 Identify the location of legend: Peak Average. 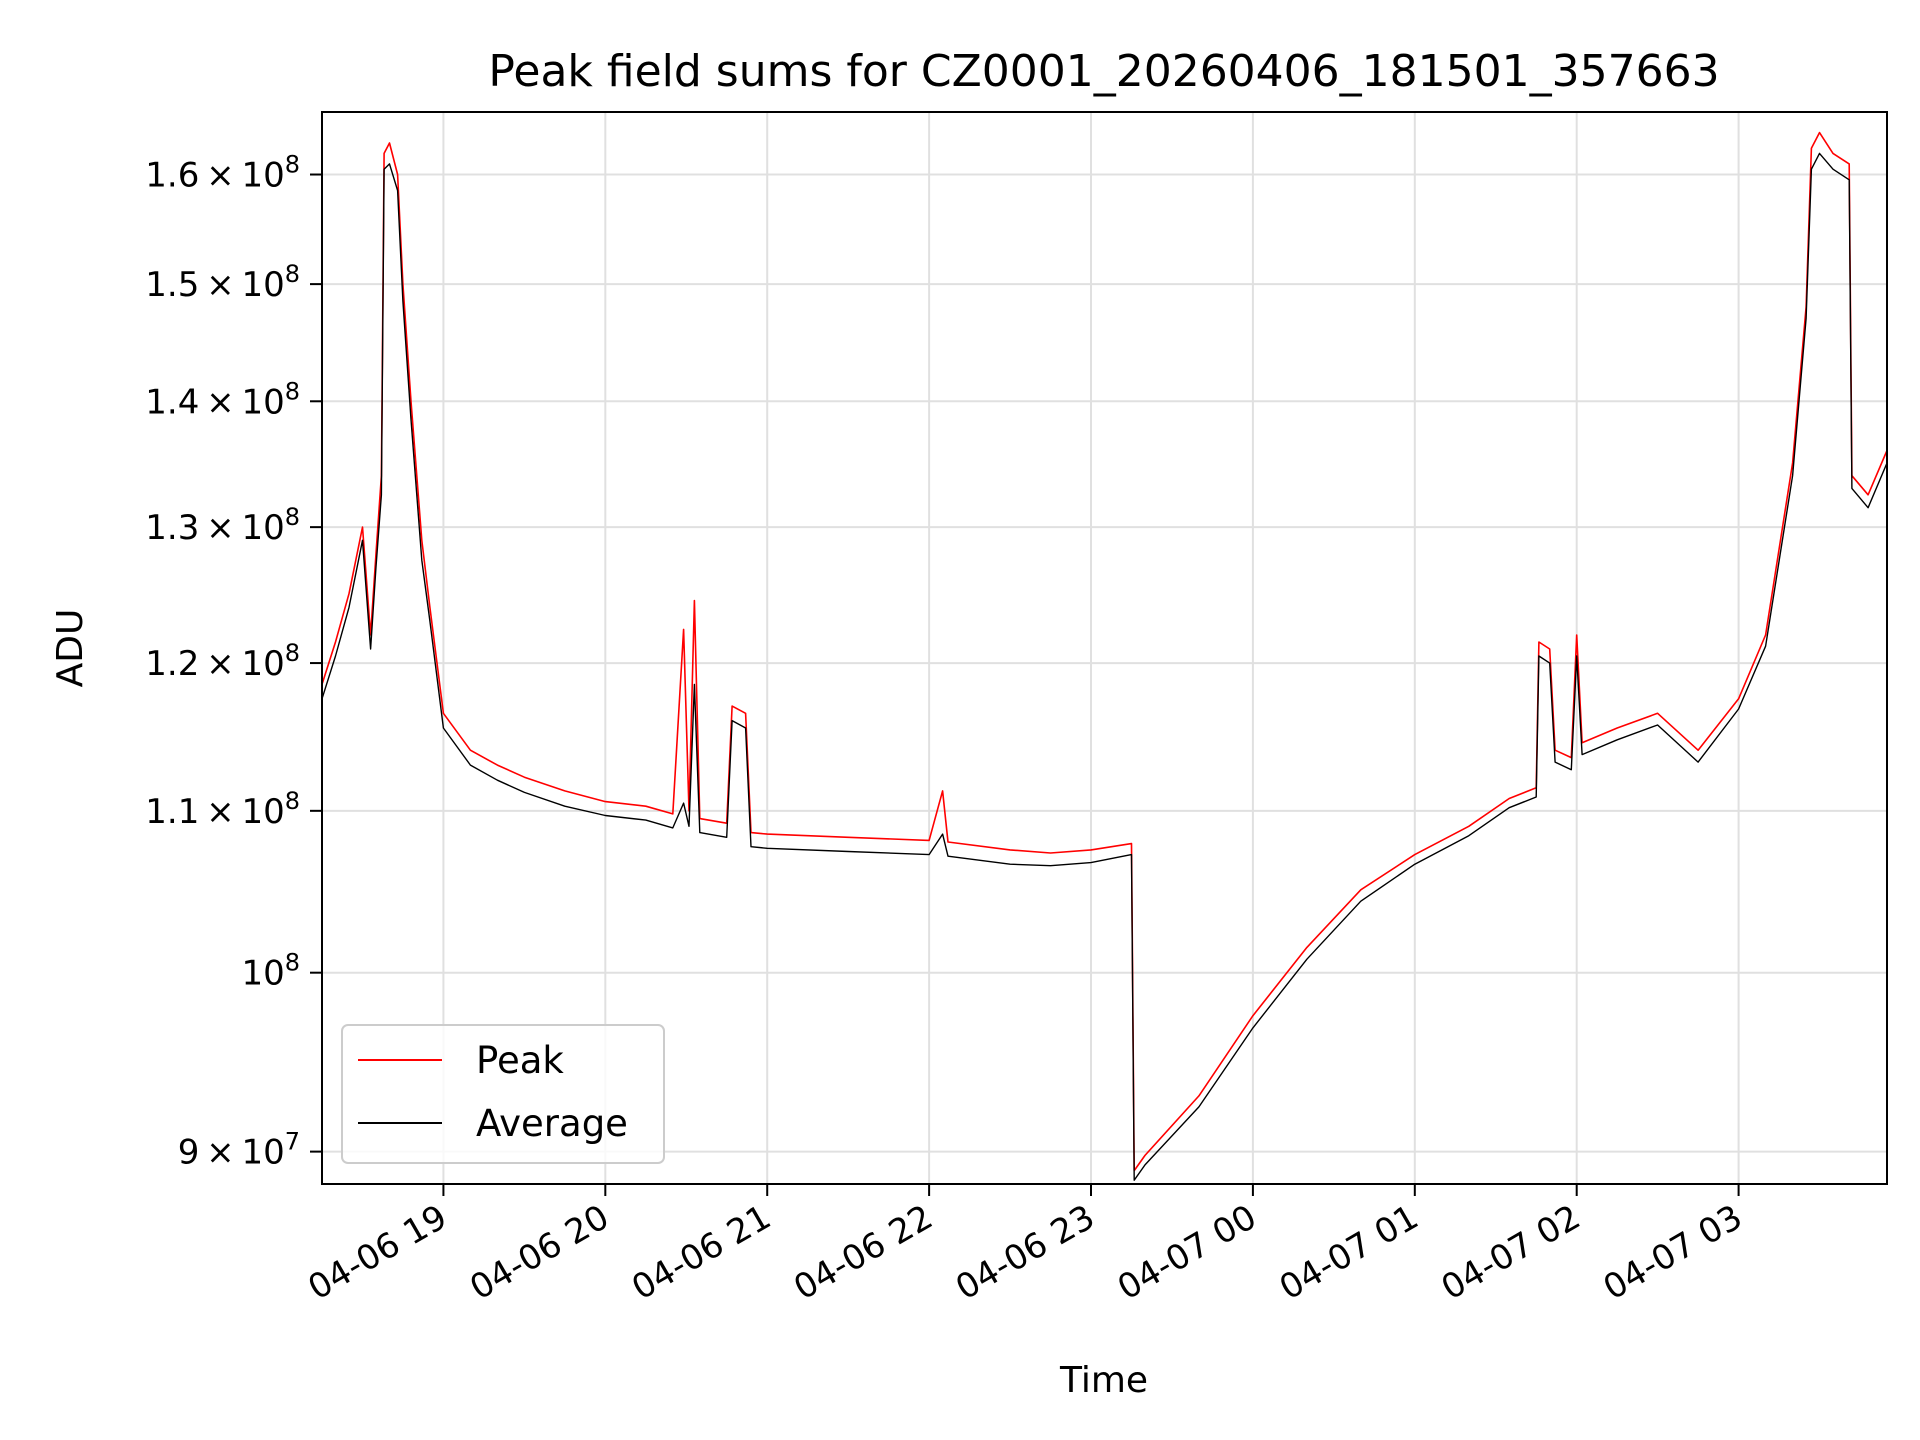
(503, 1094).